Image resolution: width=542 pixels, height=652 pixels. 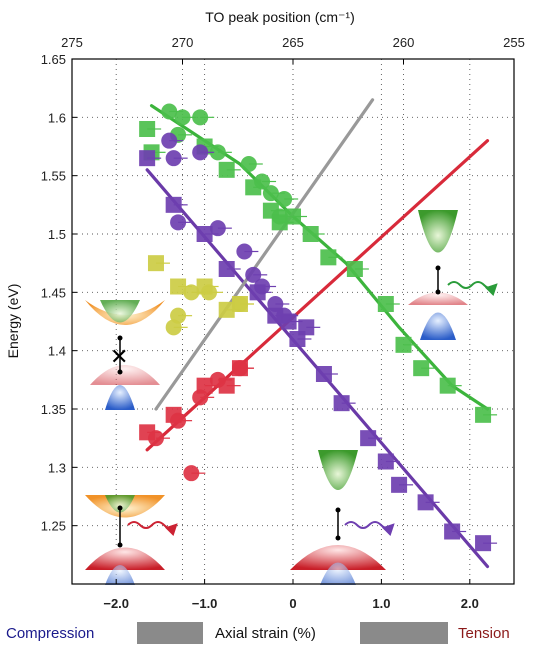 What do you see at coordinates (470, 603) in the screenshot?
I see `x-tick-label: 2.0` at bounding box center [470, 603].